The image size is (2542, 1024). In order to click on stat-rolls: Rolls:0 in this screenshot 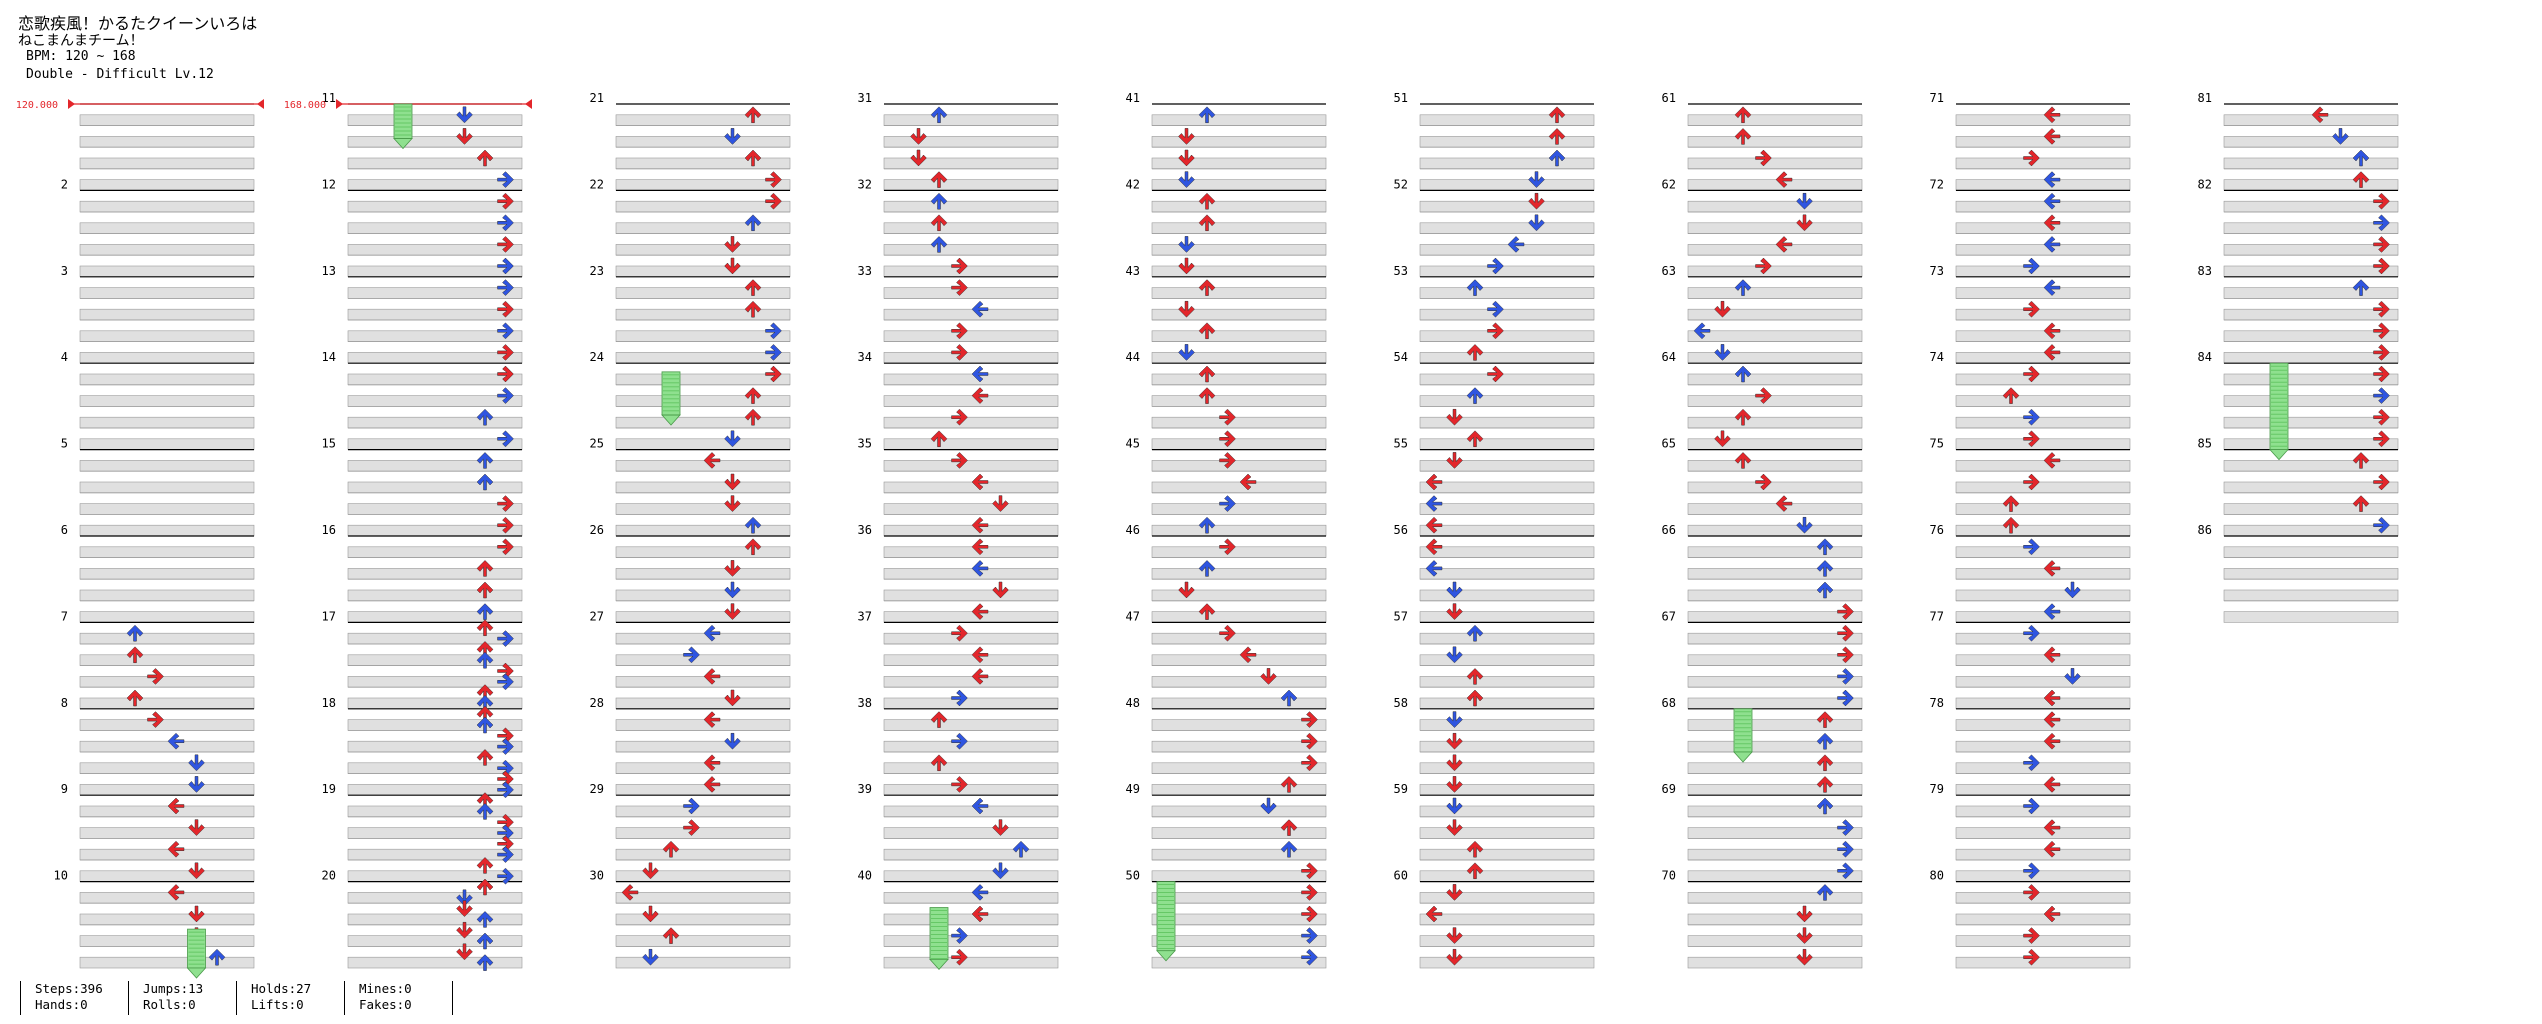, I will do `click(169, 1004)`.